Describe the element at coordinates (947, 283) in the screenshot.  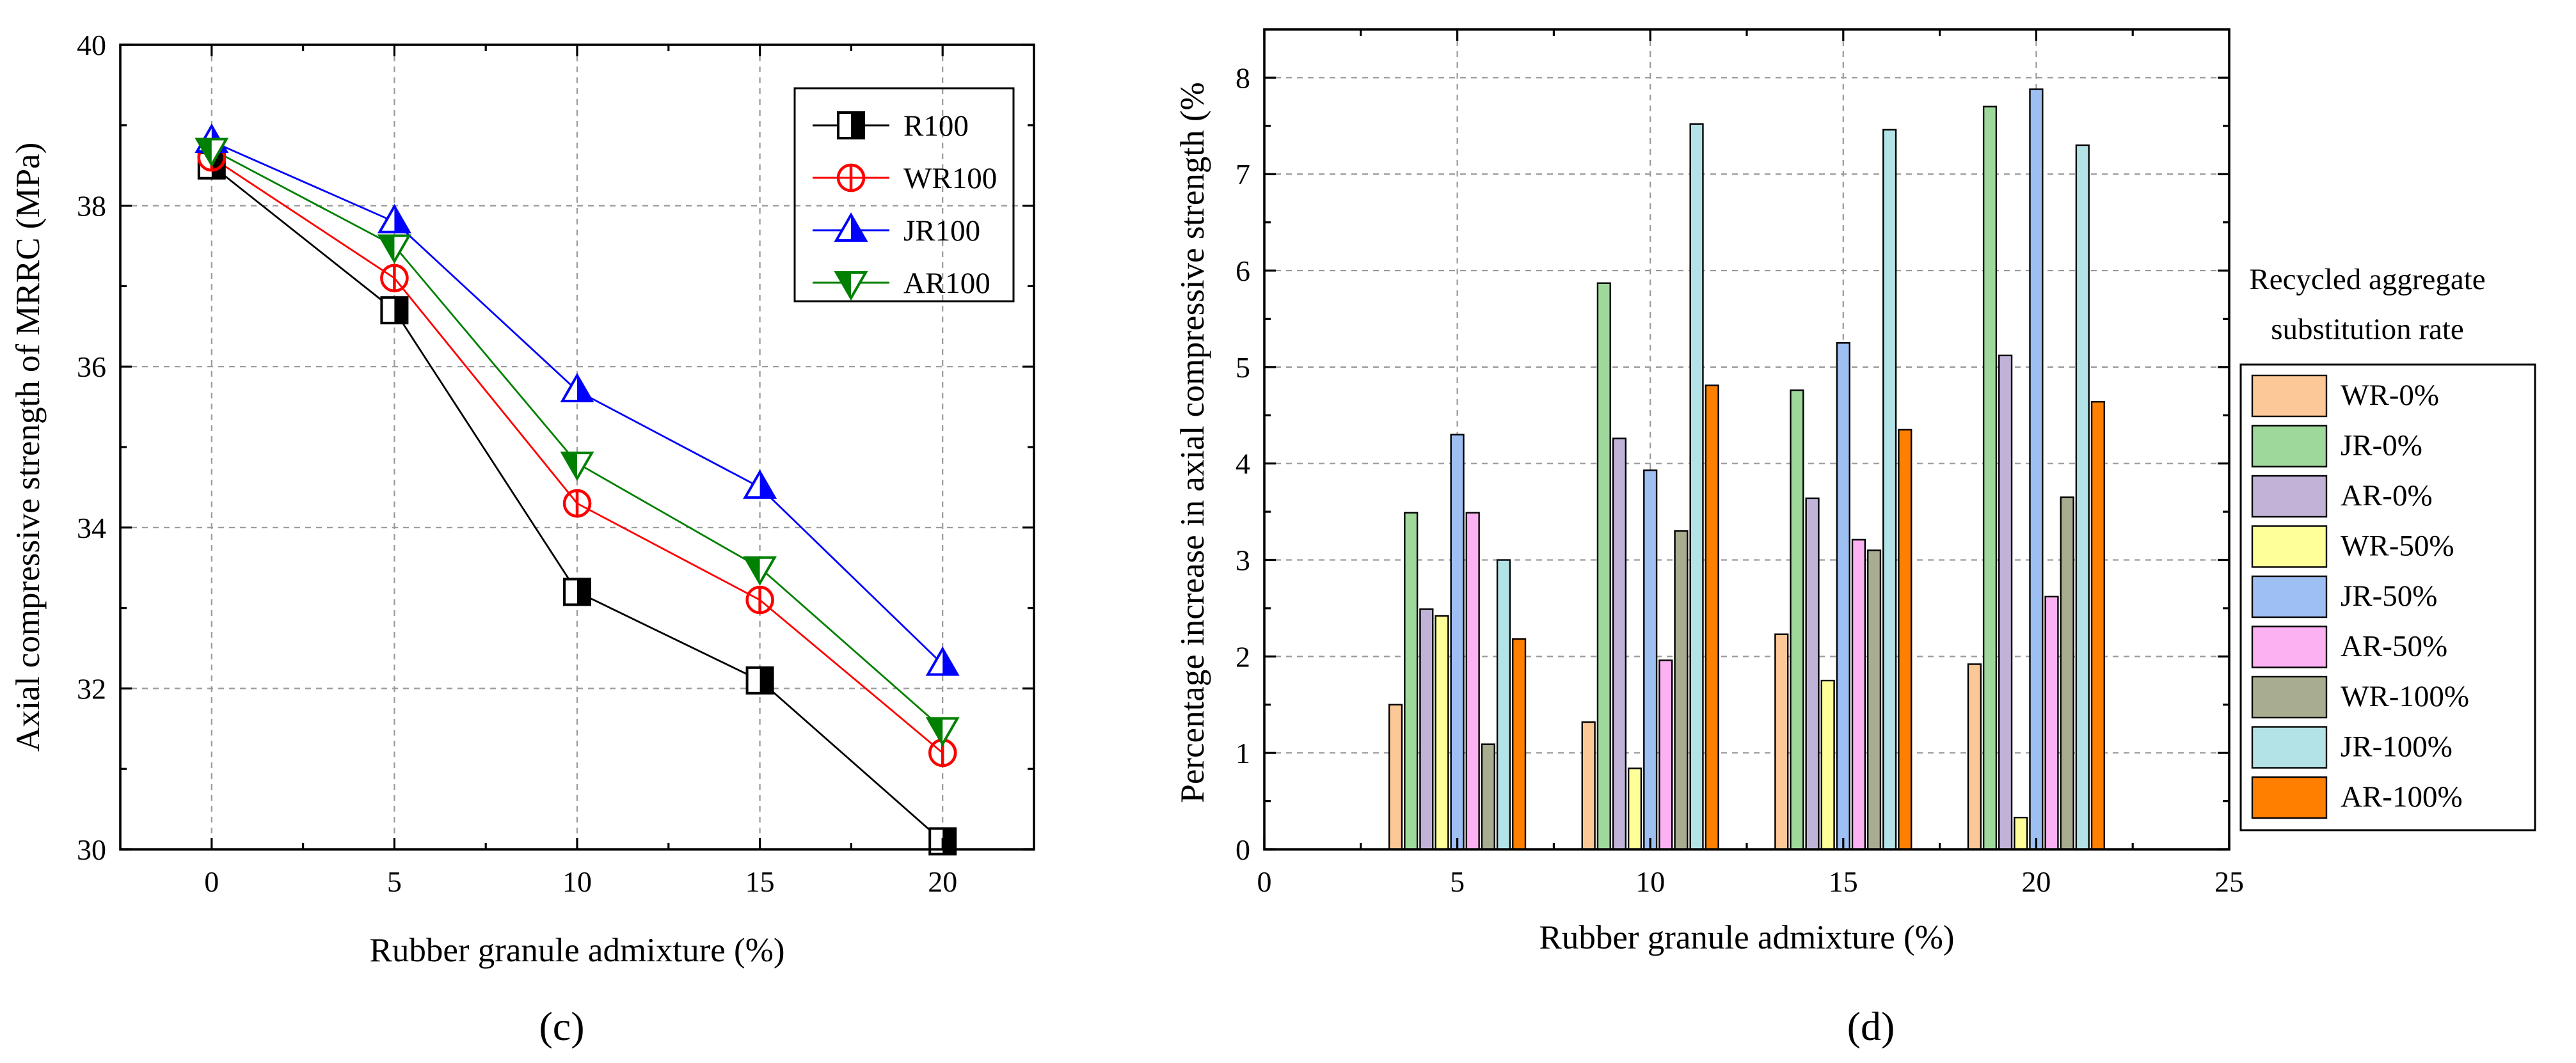
I see `legend-label-ar100: AR100` at that location.